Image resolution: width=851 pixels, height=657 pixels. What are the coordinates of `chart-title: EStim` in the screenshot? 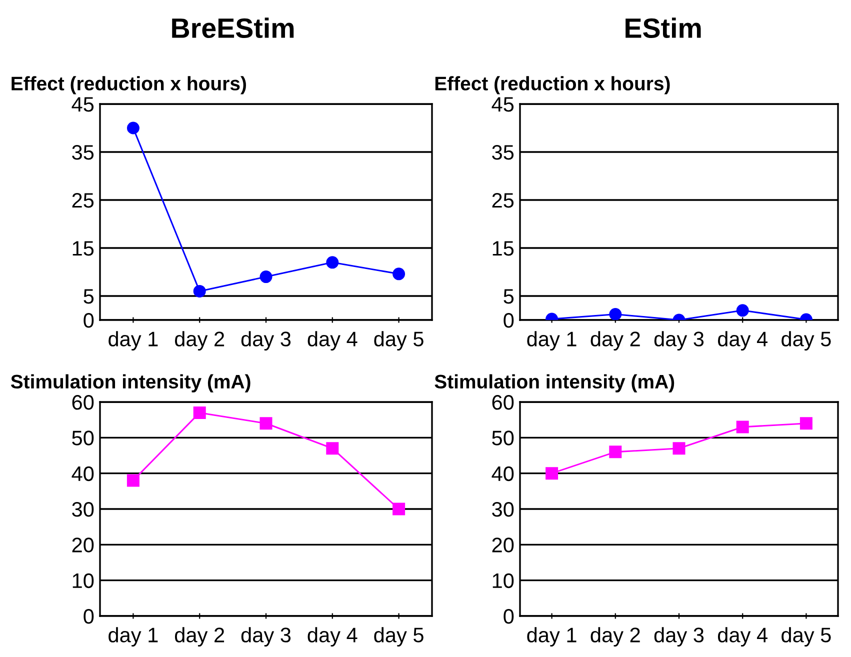 It's located at (663, 28).